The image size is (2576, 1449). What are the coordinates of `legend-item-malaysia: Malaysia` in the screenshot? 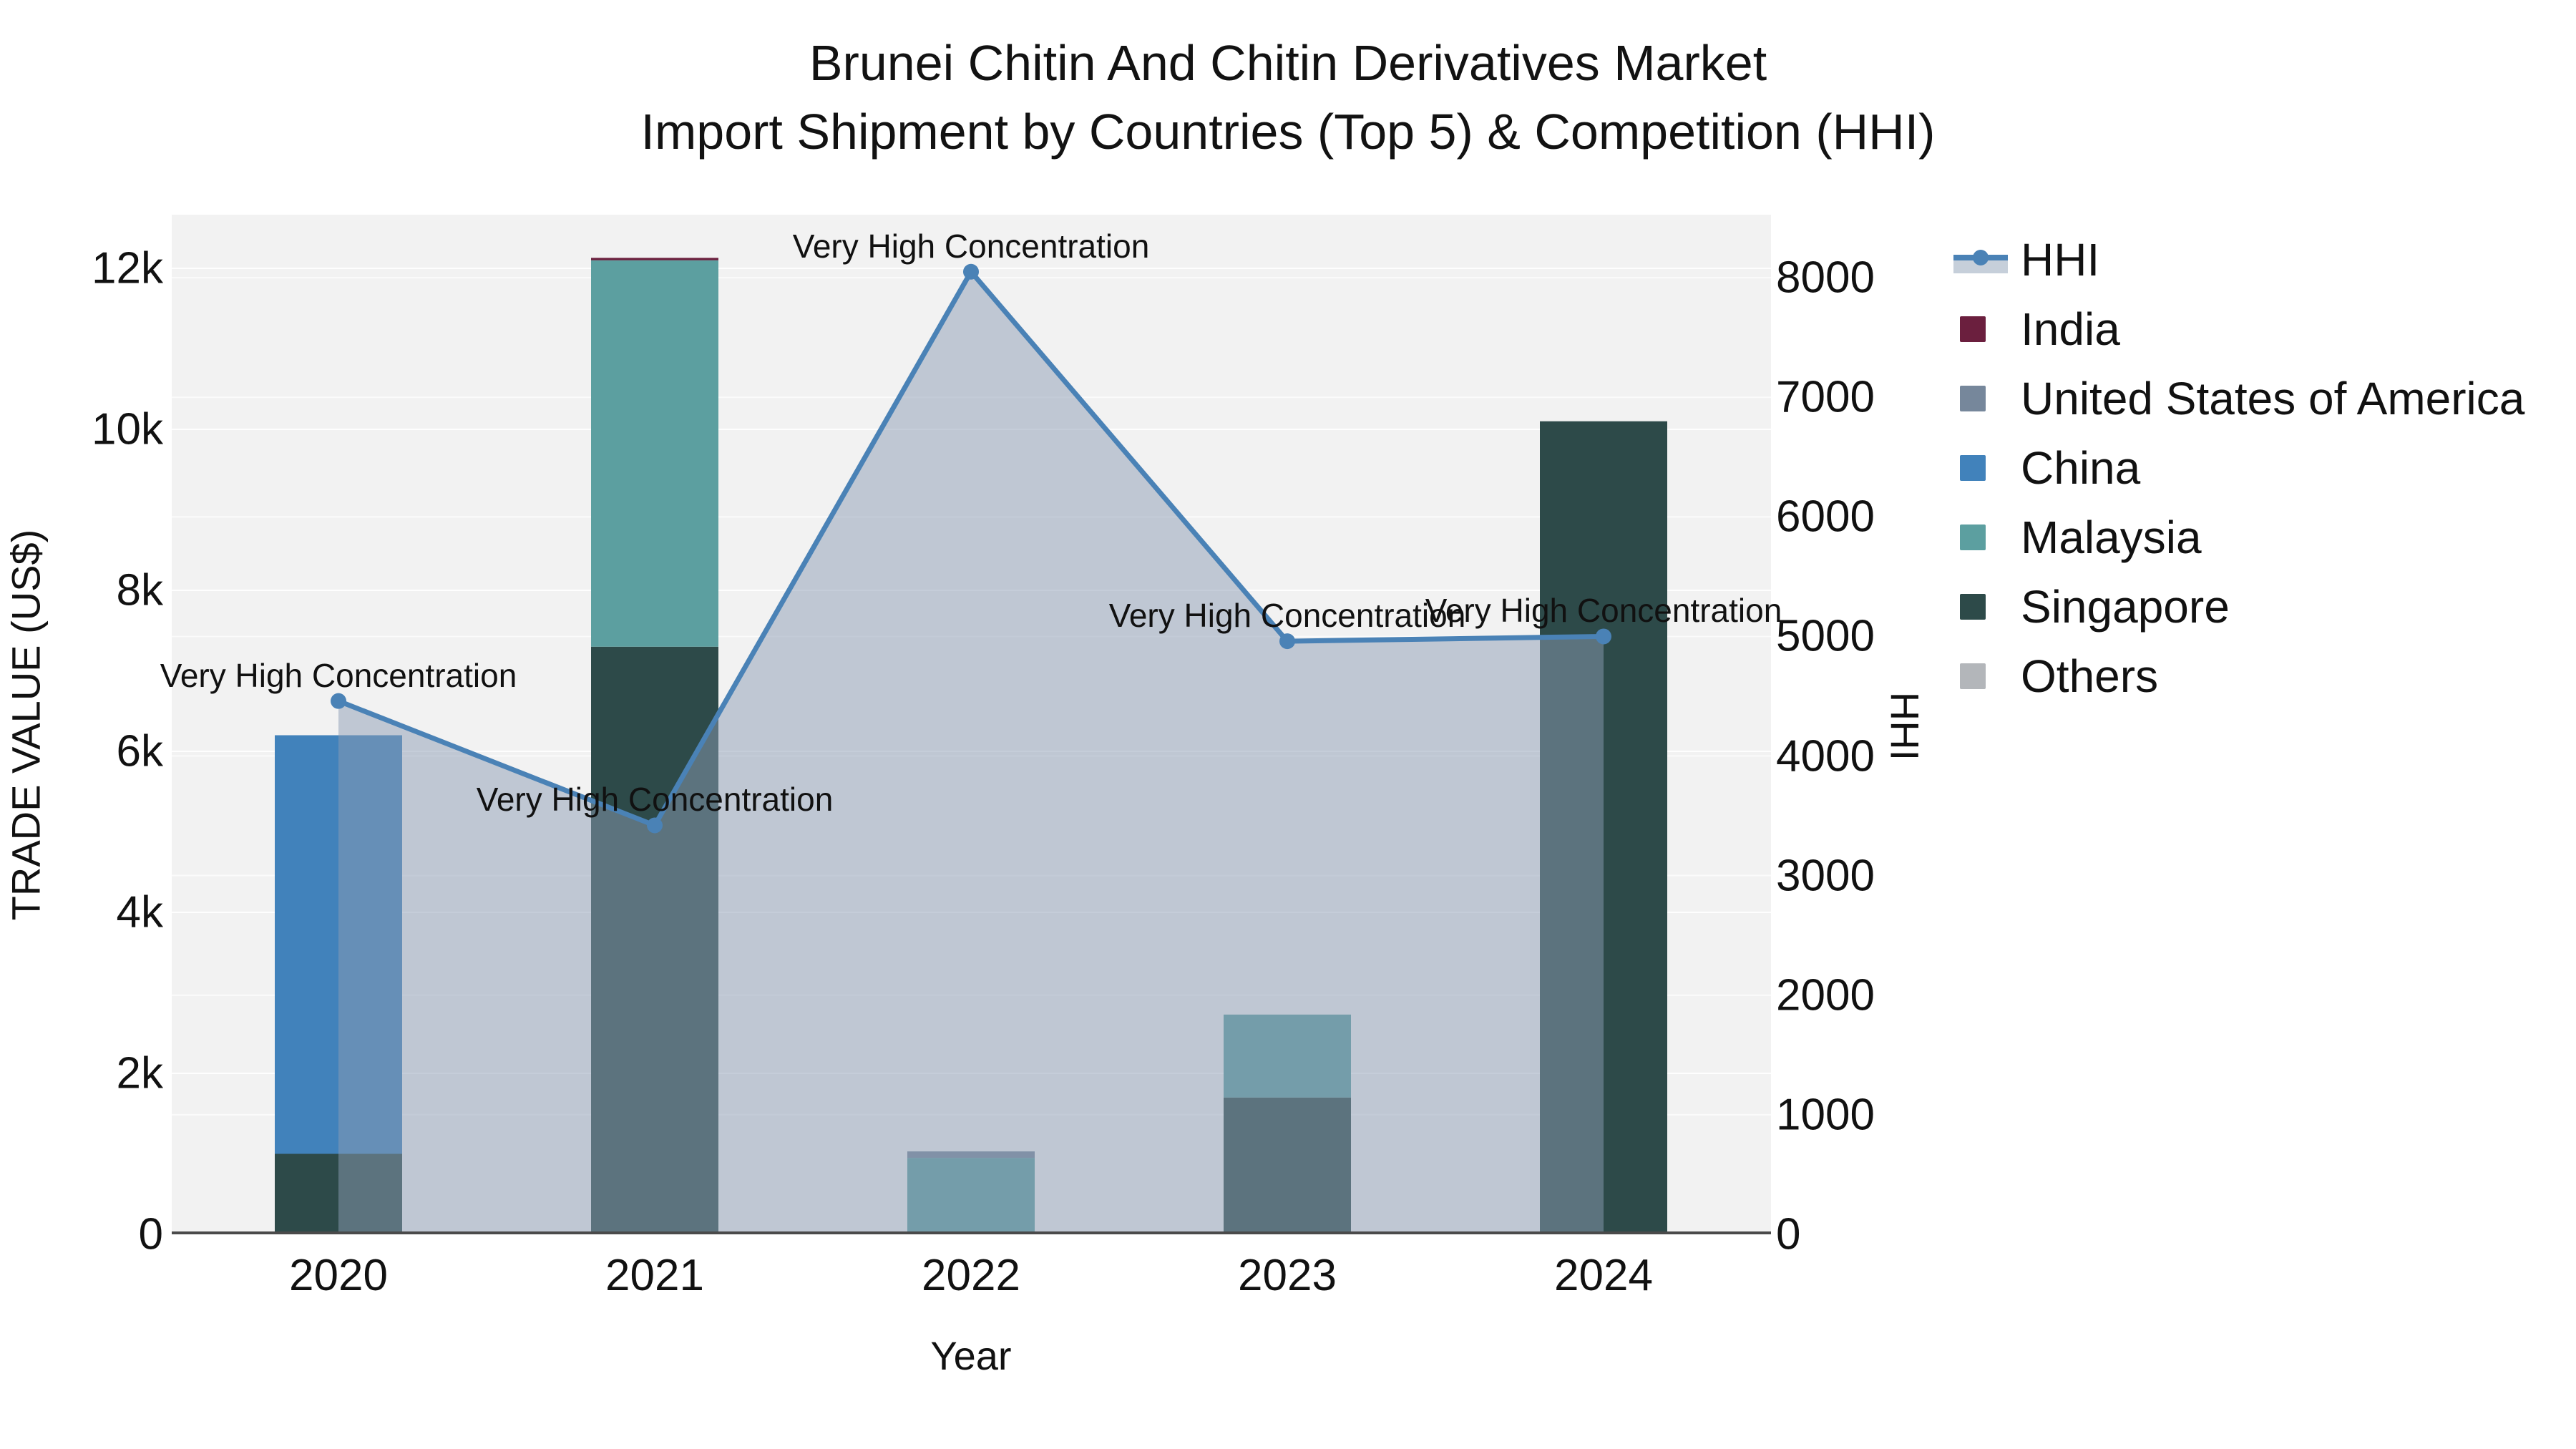 It's located at (2238, 537).